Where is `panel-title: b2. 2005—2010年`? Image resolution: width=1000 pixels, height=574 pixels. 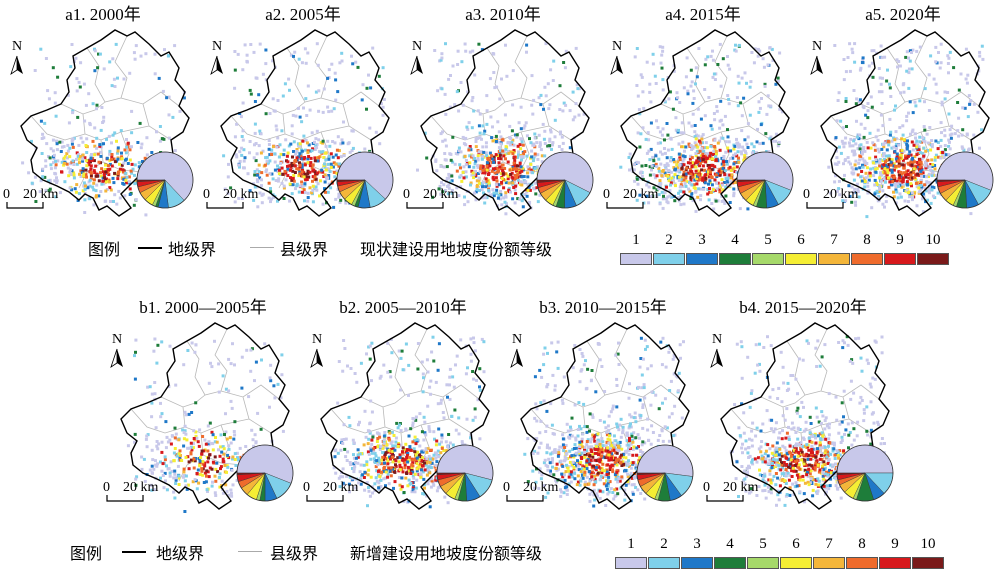 panel-title: b2. 2005—2010年 is located at coordinates (403, 307).